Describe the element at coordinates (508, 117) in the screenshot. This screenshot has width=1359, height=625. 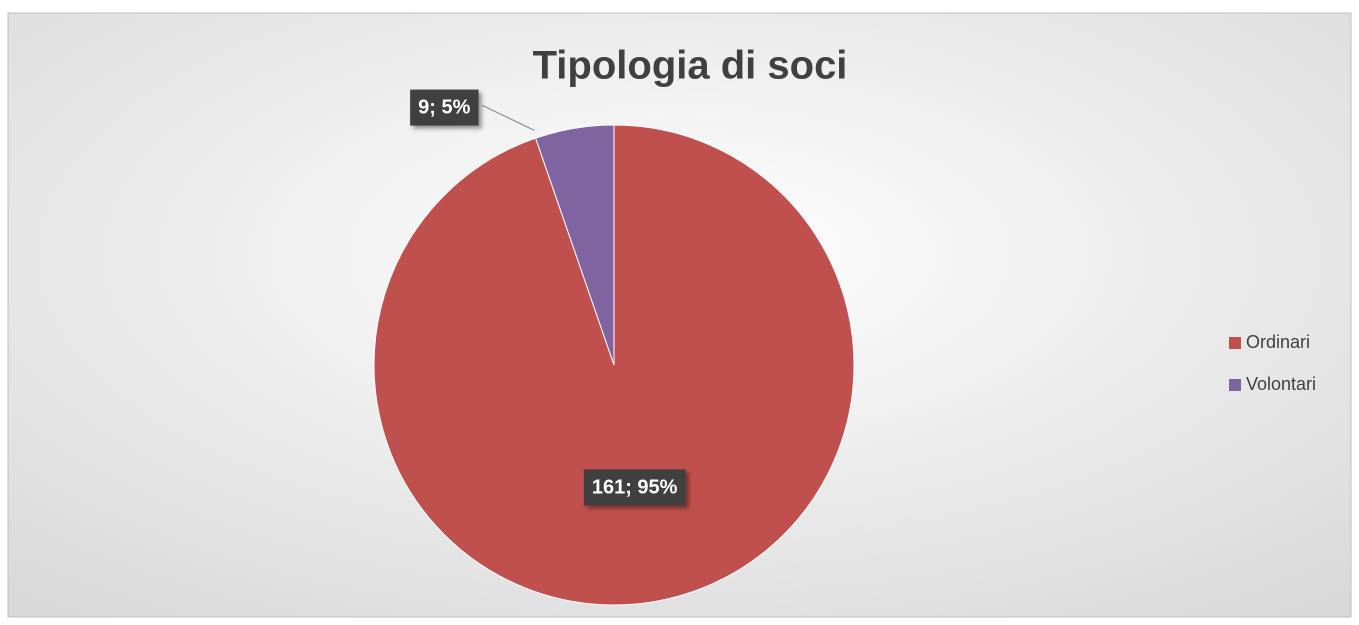
I see `leader-line` at that location.